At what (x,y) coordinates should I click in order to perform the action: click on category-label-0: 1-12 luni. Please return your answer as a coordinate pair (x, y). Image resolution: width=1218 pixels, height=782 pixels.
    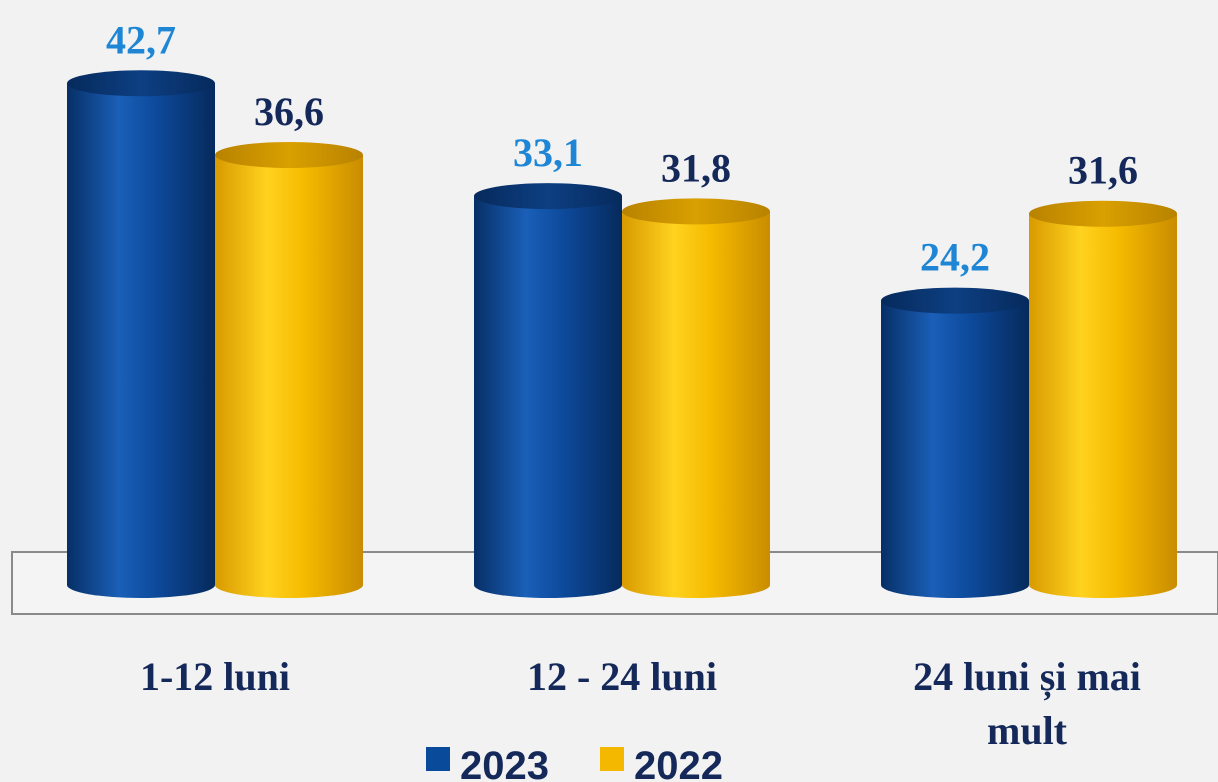
    Looking at the image, I should click on (215, 676).